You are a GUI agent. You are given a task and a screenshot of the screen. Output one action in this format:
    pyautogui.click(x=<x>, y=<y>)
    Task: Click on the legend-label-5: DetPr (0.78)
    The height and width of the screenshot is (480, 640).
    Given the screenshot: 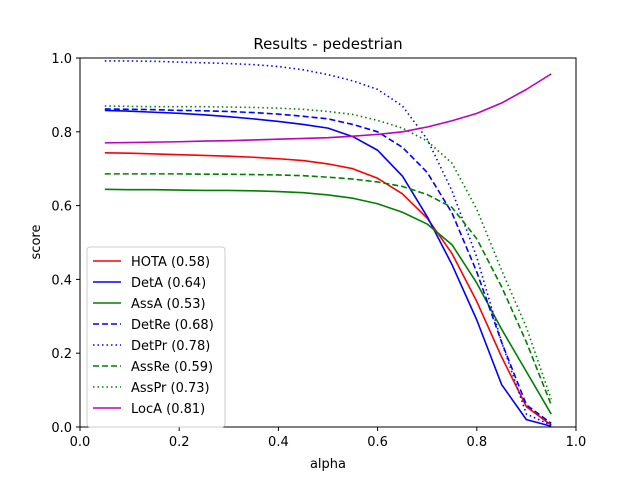 What is the action you would take?
    pyautogui.click(x=170, y=346)
    